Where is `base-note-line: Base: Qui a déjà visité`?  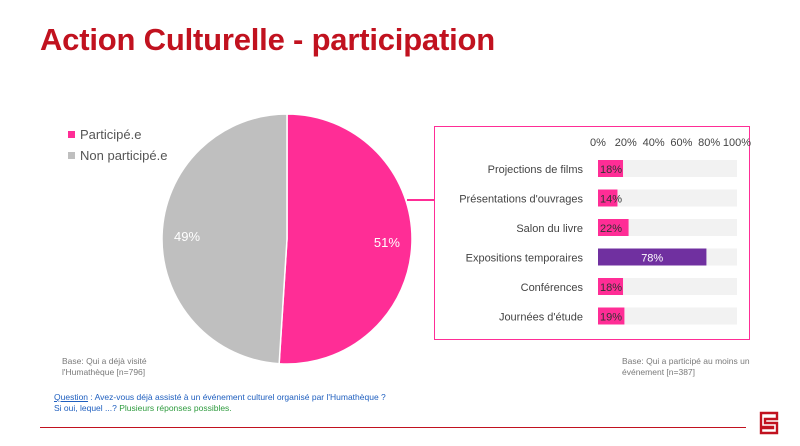 base-note-line: Base: Qui a déjà visité is located at coordinates (104, 361).